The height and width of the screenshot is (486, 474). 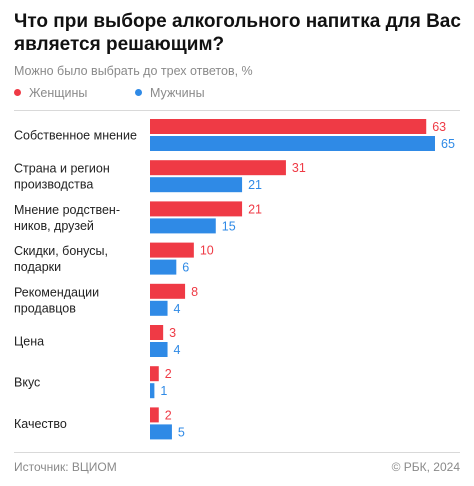 What do you see at coordinates (58, 93) in the screenshot?
I see `legend-label-women: Женщины` at bounding box center [58, 93].